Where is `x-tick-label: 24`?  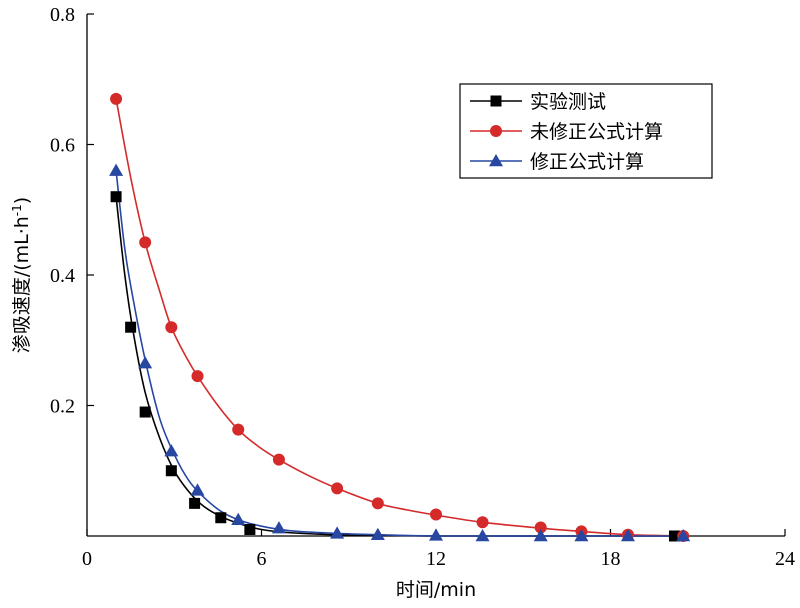 x-tick-label: 24 is located at coordinates (785, 559).